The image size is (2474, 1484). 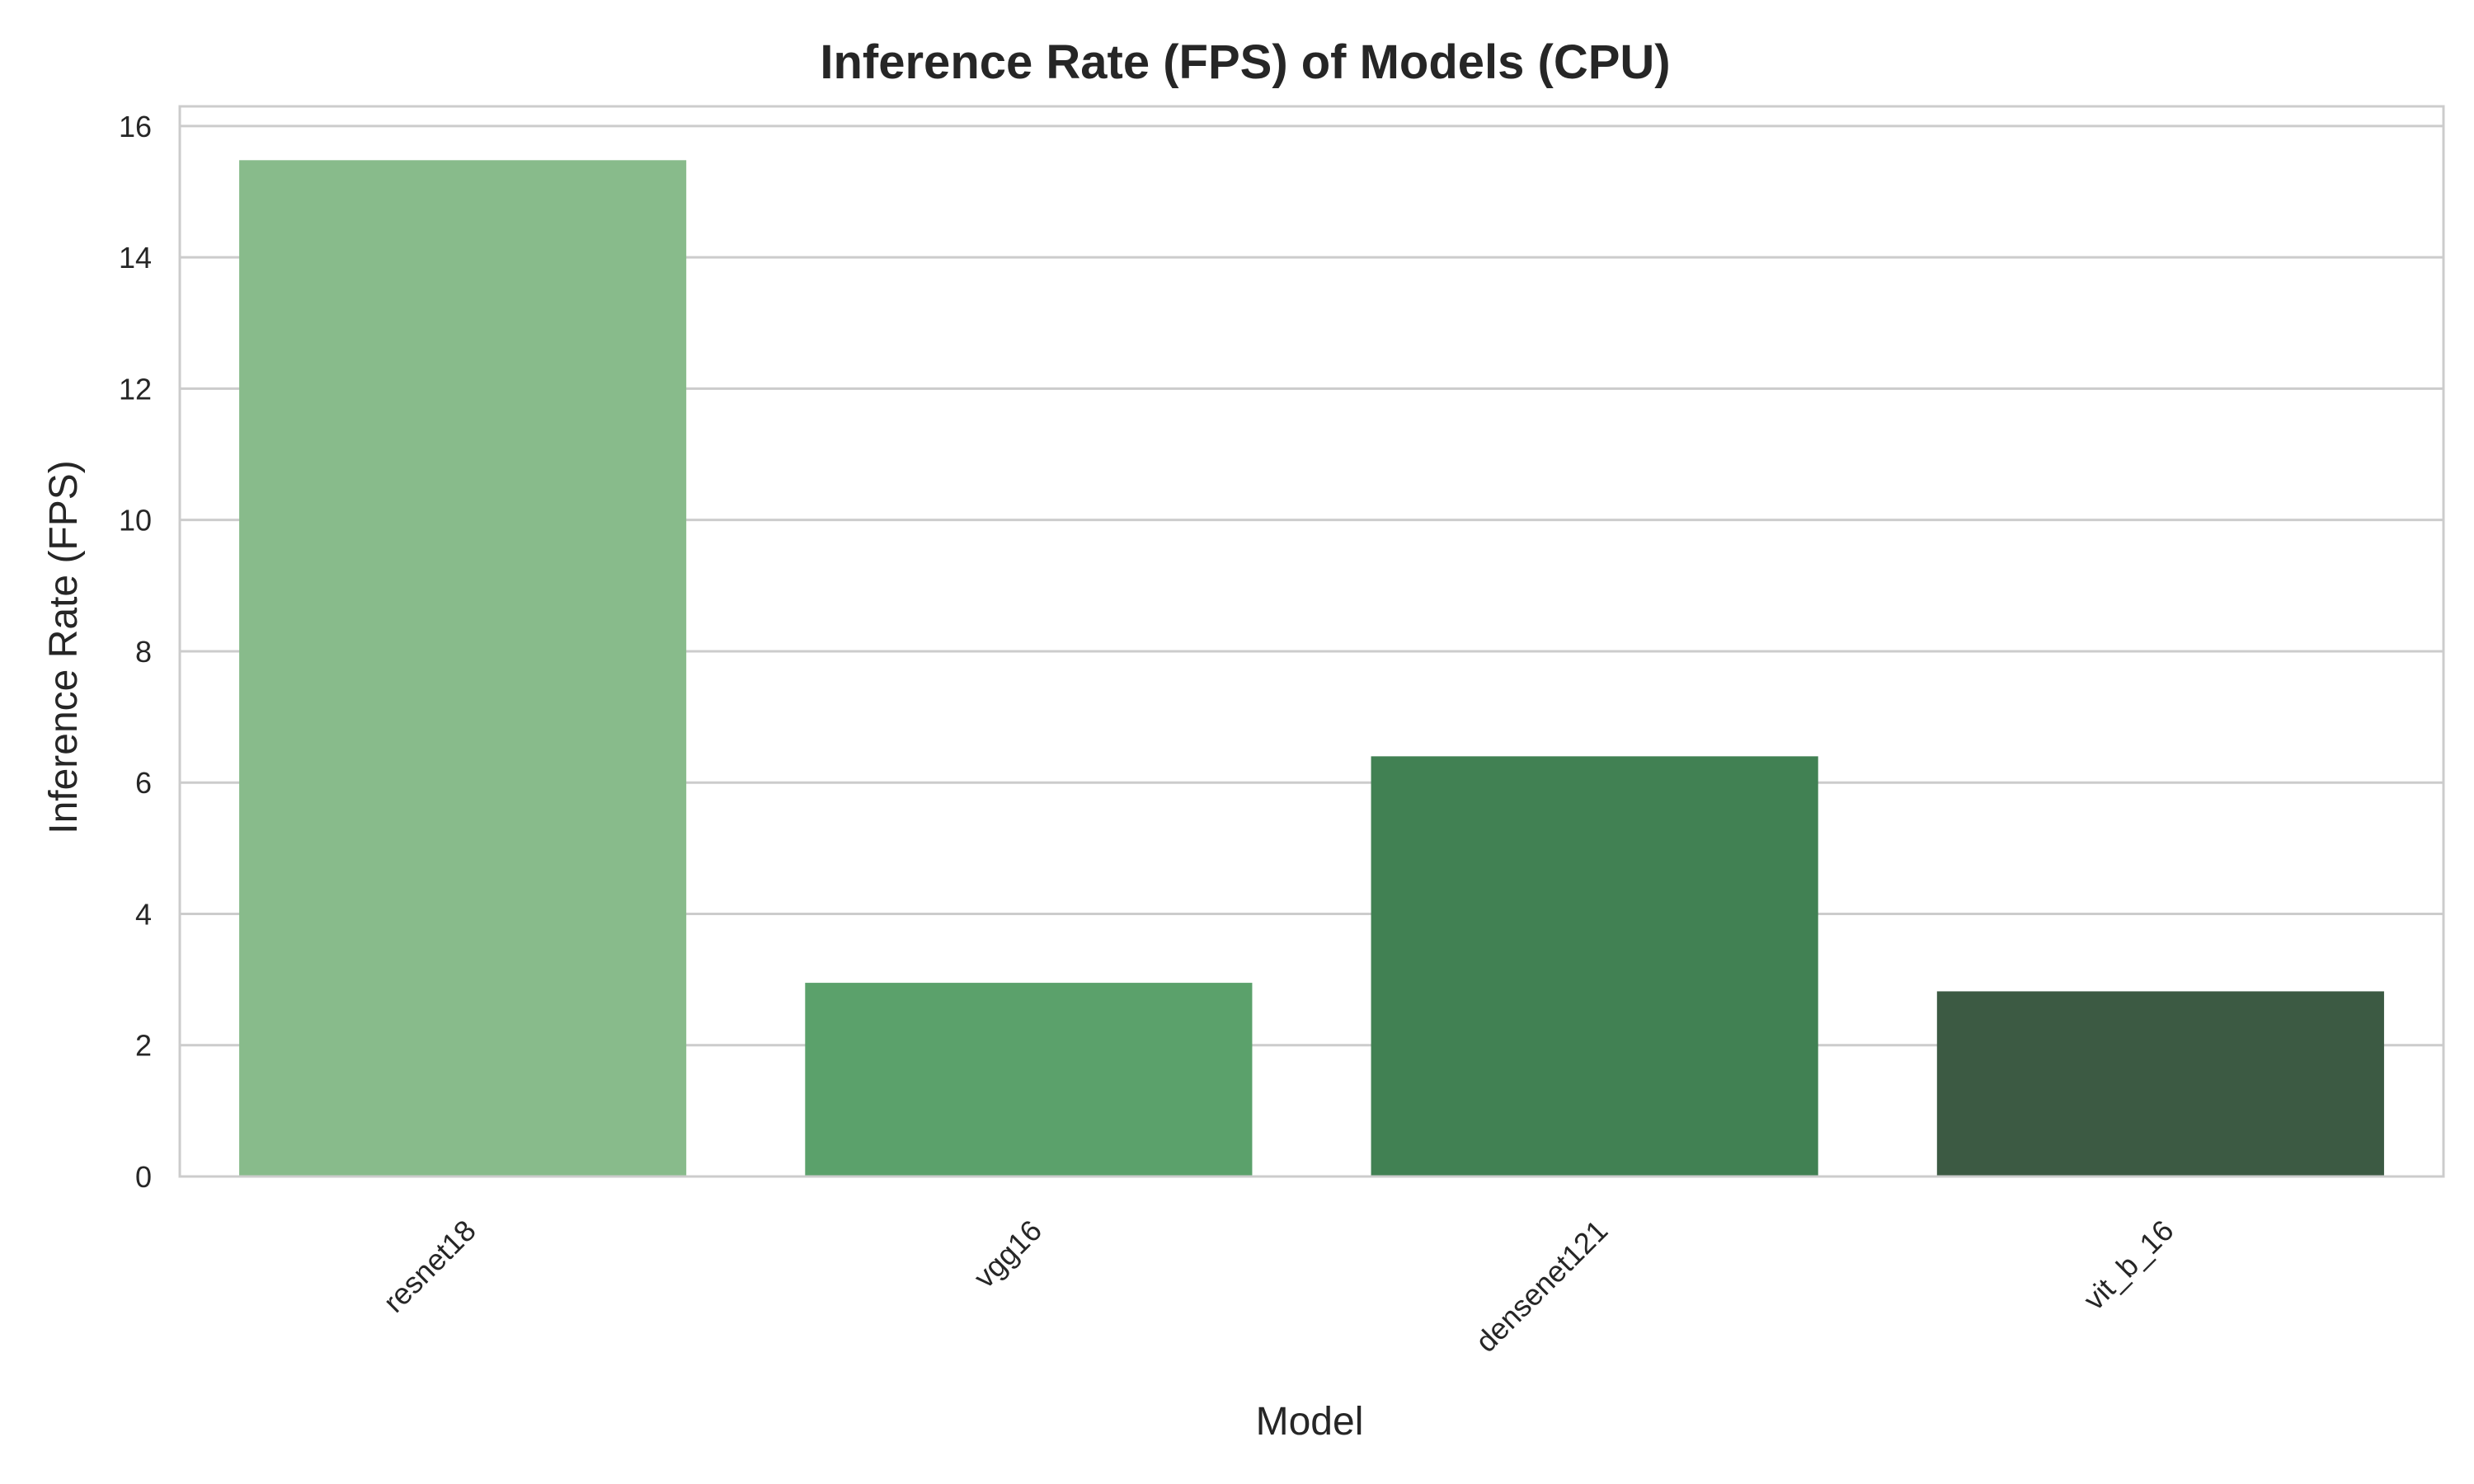 What do you see at coordinates (1245, 62) in the screenshot?
I see `chart-title: Inference Rate (FPS) of Models (CPU)` at bounding box center [1245, 62].